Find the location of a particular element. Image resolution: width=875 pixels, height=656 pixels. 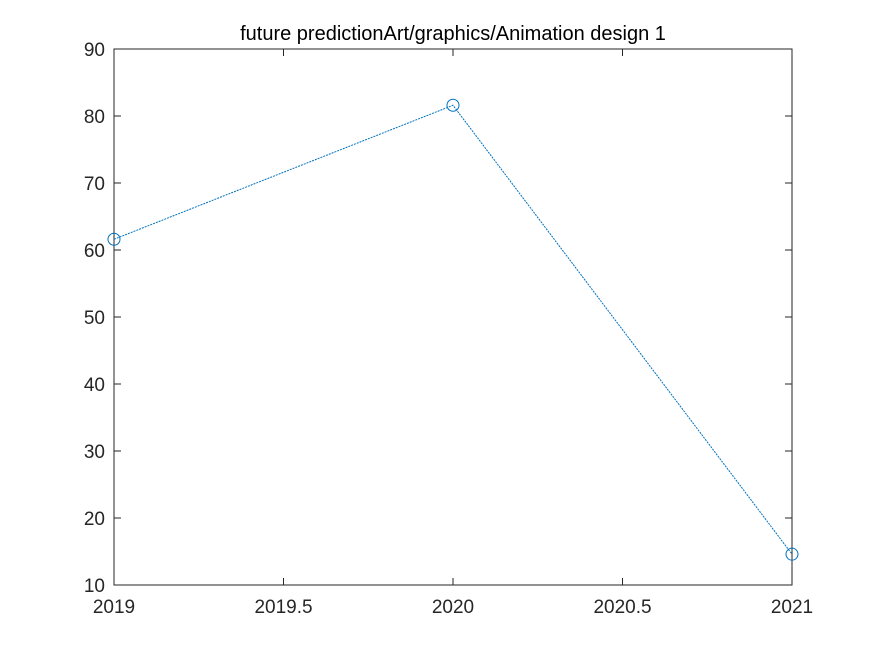

y-tick-label: 30 is located at coordinates (94, 452).